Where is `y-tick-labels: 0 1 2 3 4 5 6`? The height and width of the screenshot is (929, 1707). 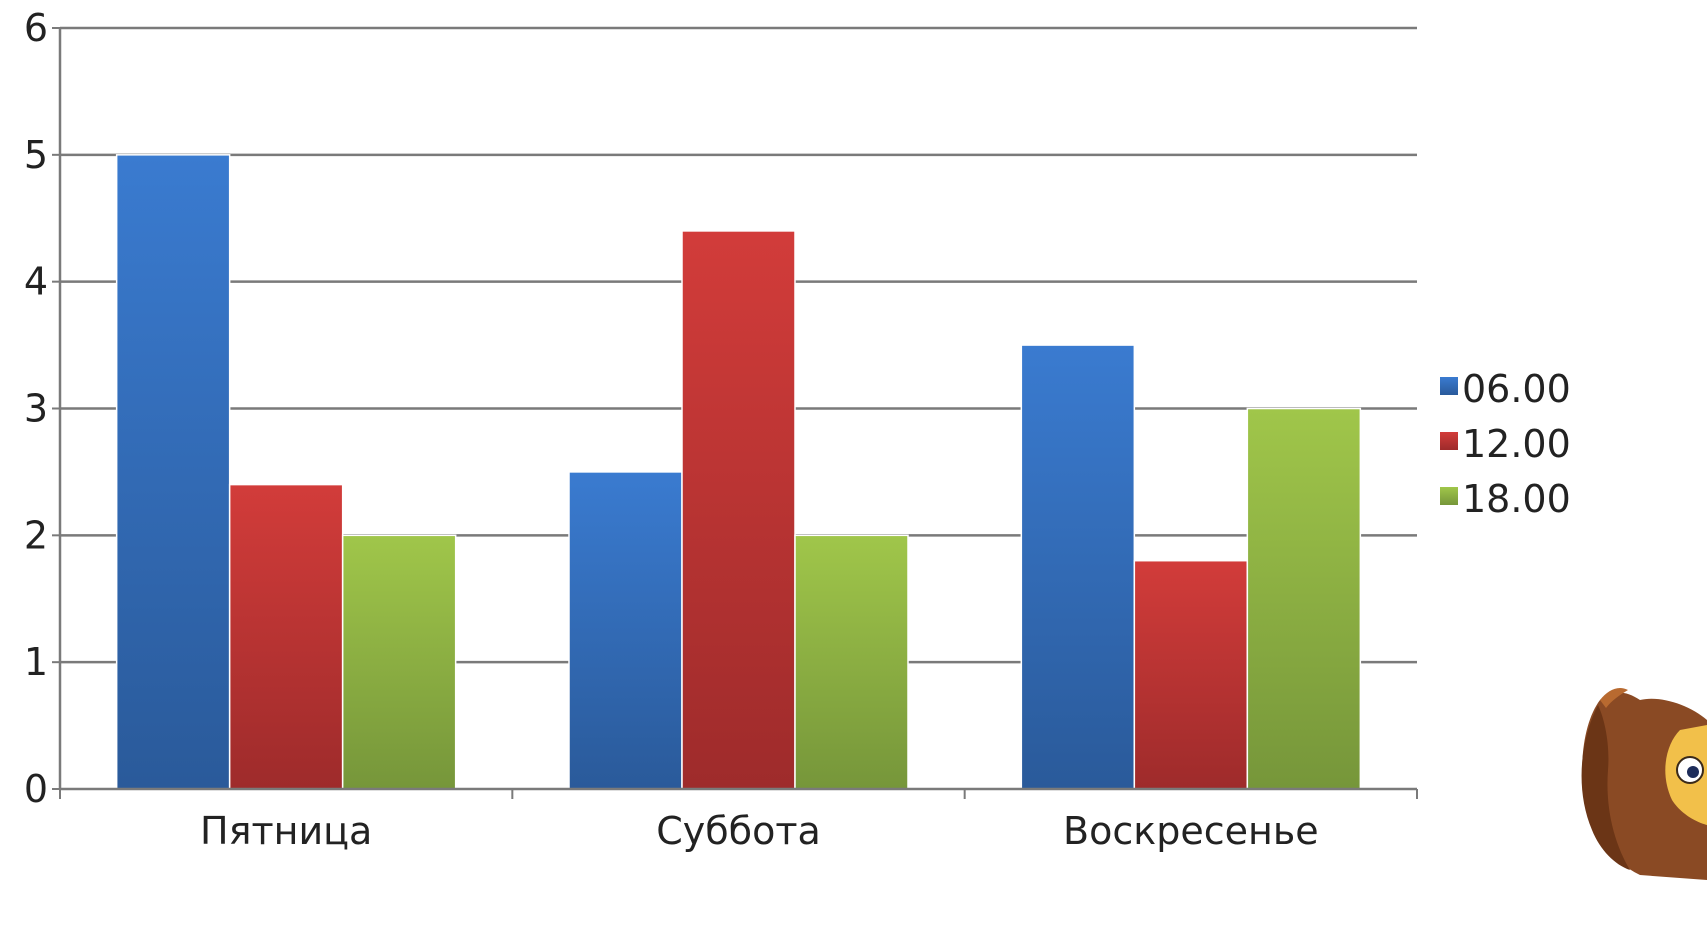
y-tick-labels: 0 1 2 3 4 5 6 is located at coordinates (36, 408).